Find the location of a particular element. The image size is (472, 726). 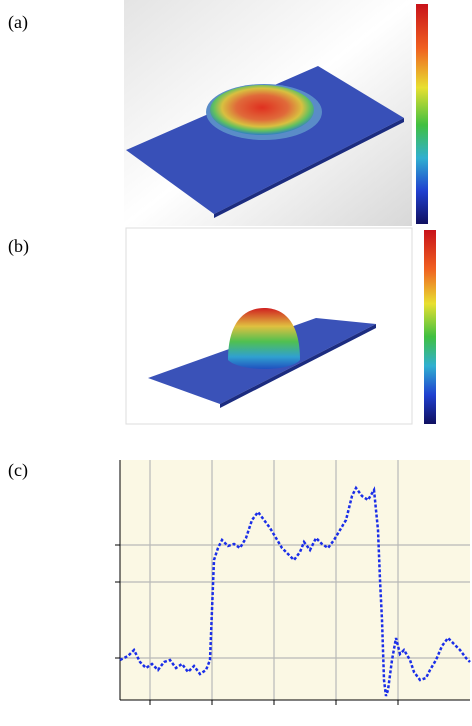

panel-label: (b) is located at coordinates (18, 246).